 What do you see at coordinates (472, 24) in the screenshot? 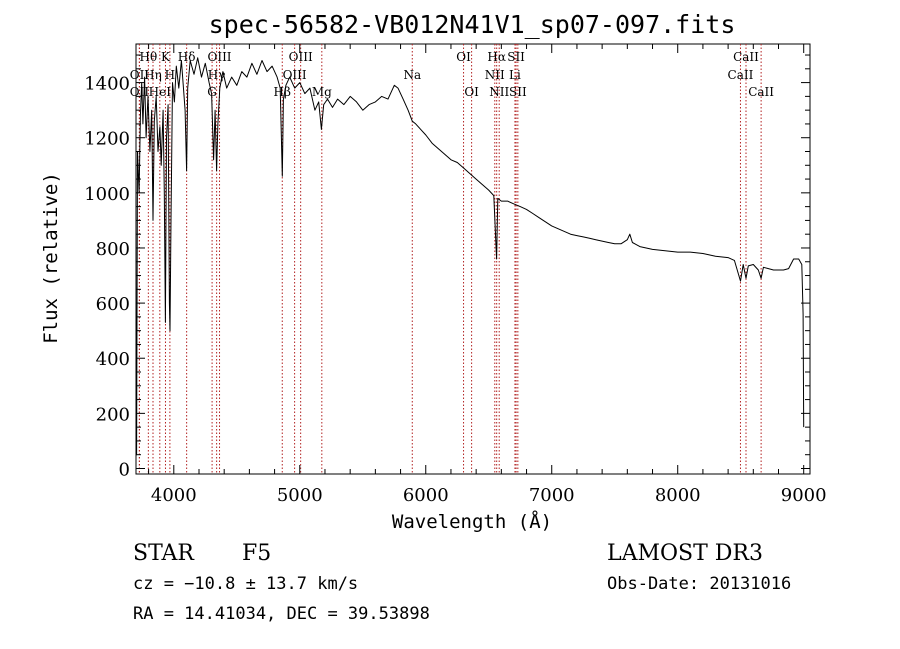
I see `chart-title: spec-56582-VB012N41V1_sp07-097.fits` at bounding box center [472, 24].